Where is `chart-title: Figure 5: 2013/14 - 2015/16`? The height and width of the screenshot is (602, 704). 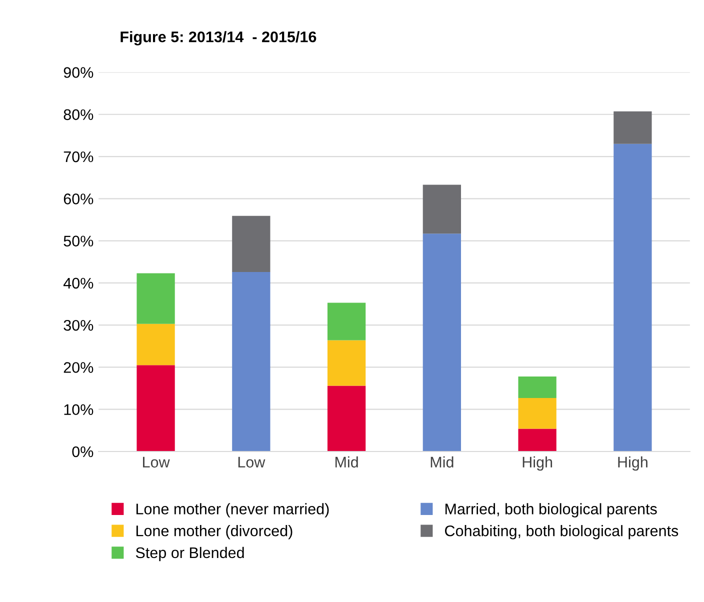 chart-title: Figure 5: 2013/14 - 2015/16 is located at coordinates (218, 38).